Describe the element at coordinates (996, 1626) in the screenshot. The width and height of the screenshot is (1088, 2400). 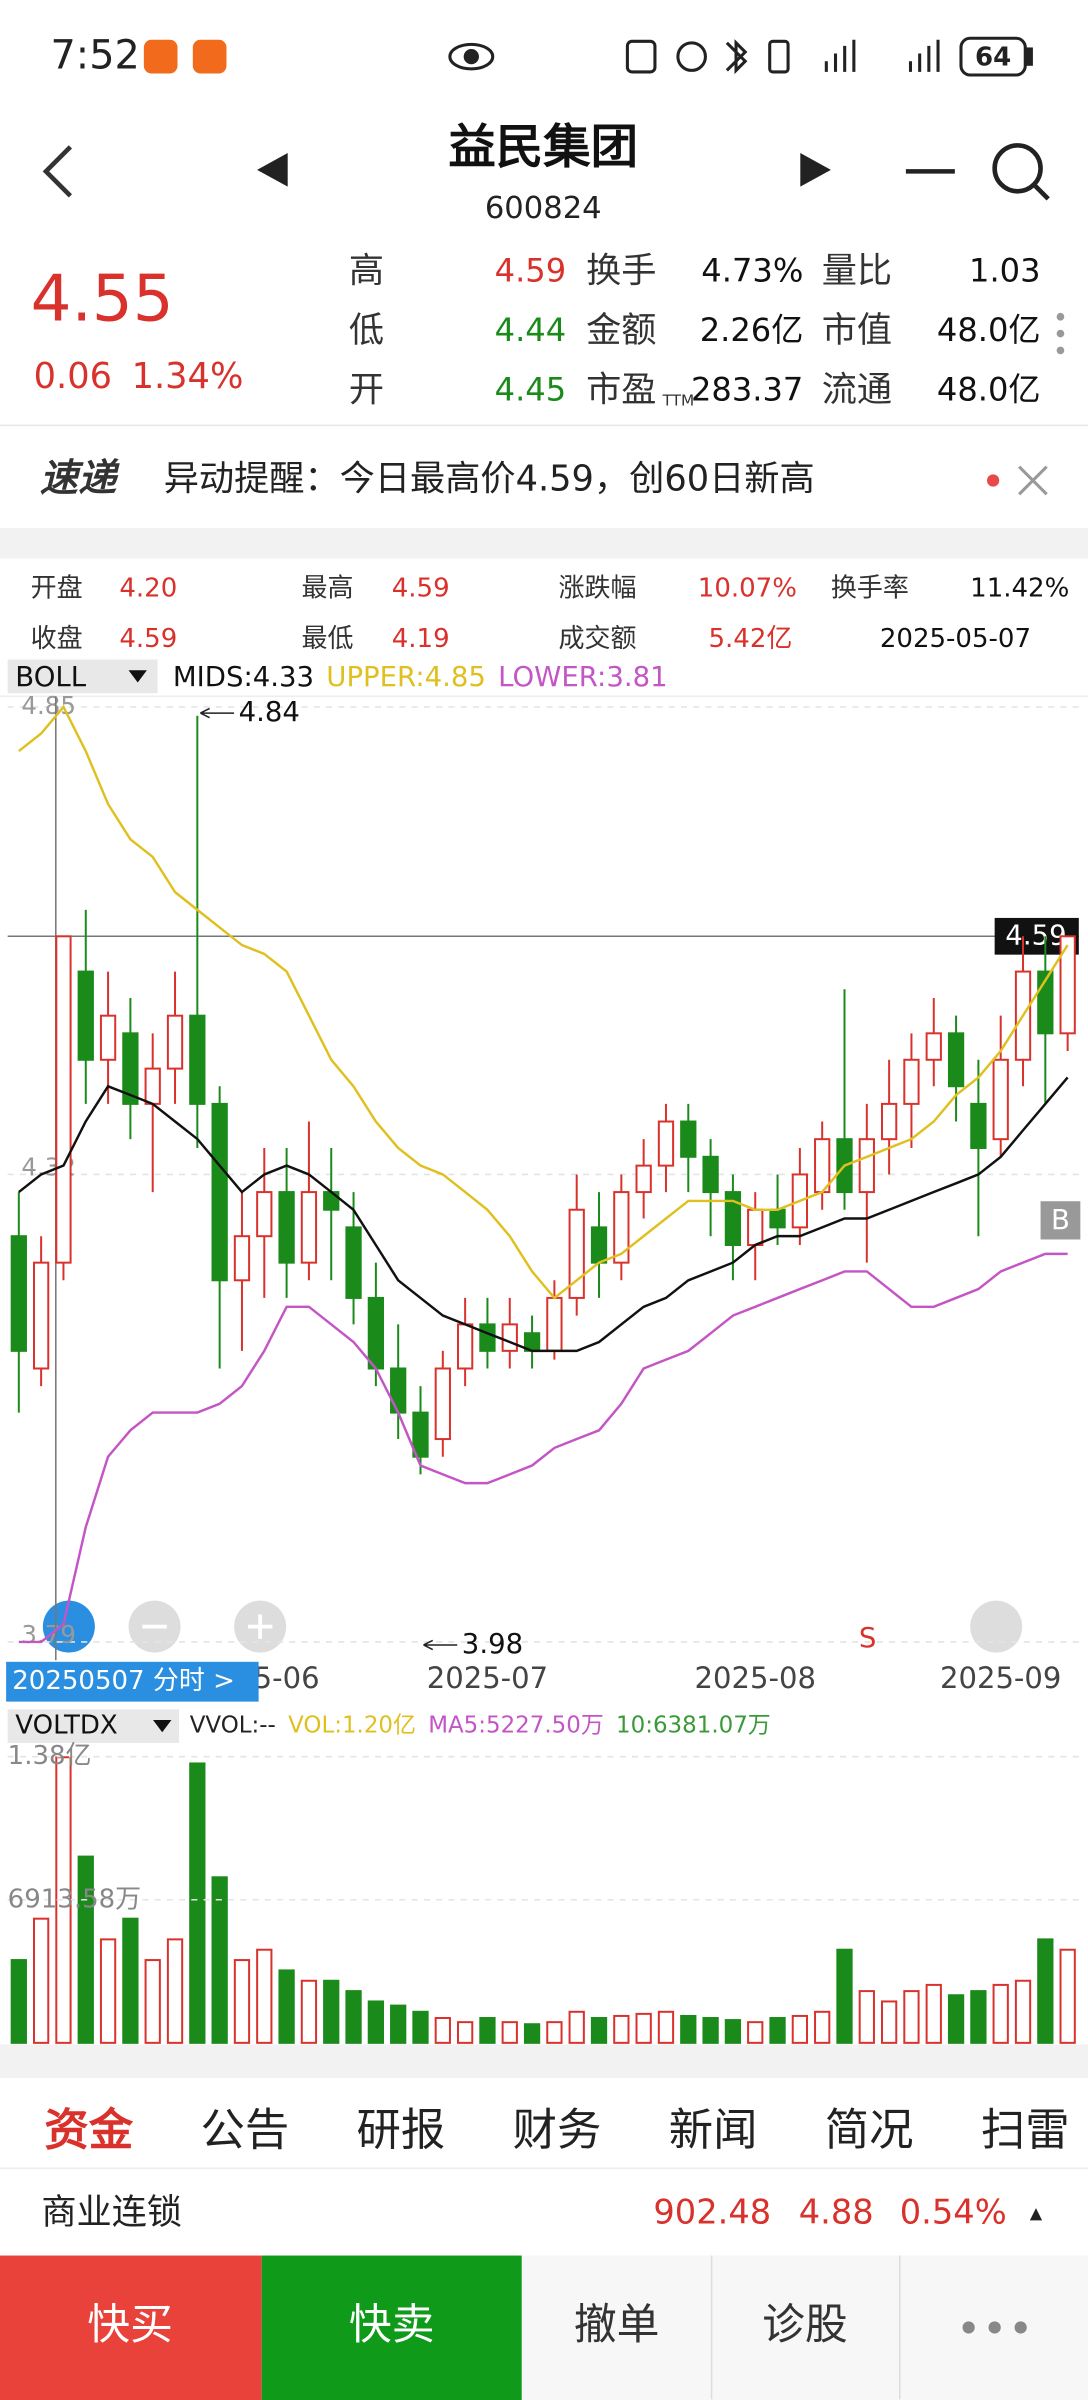
I see `fullscreen` at that location.